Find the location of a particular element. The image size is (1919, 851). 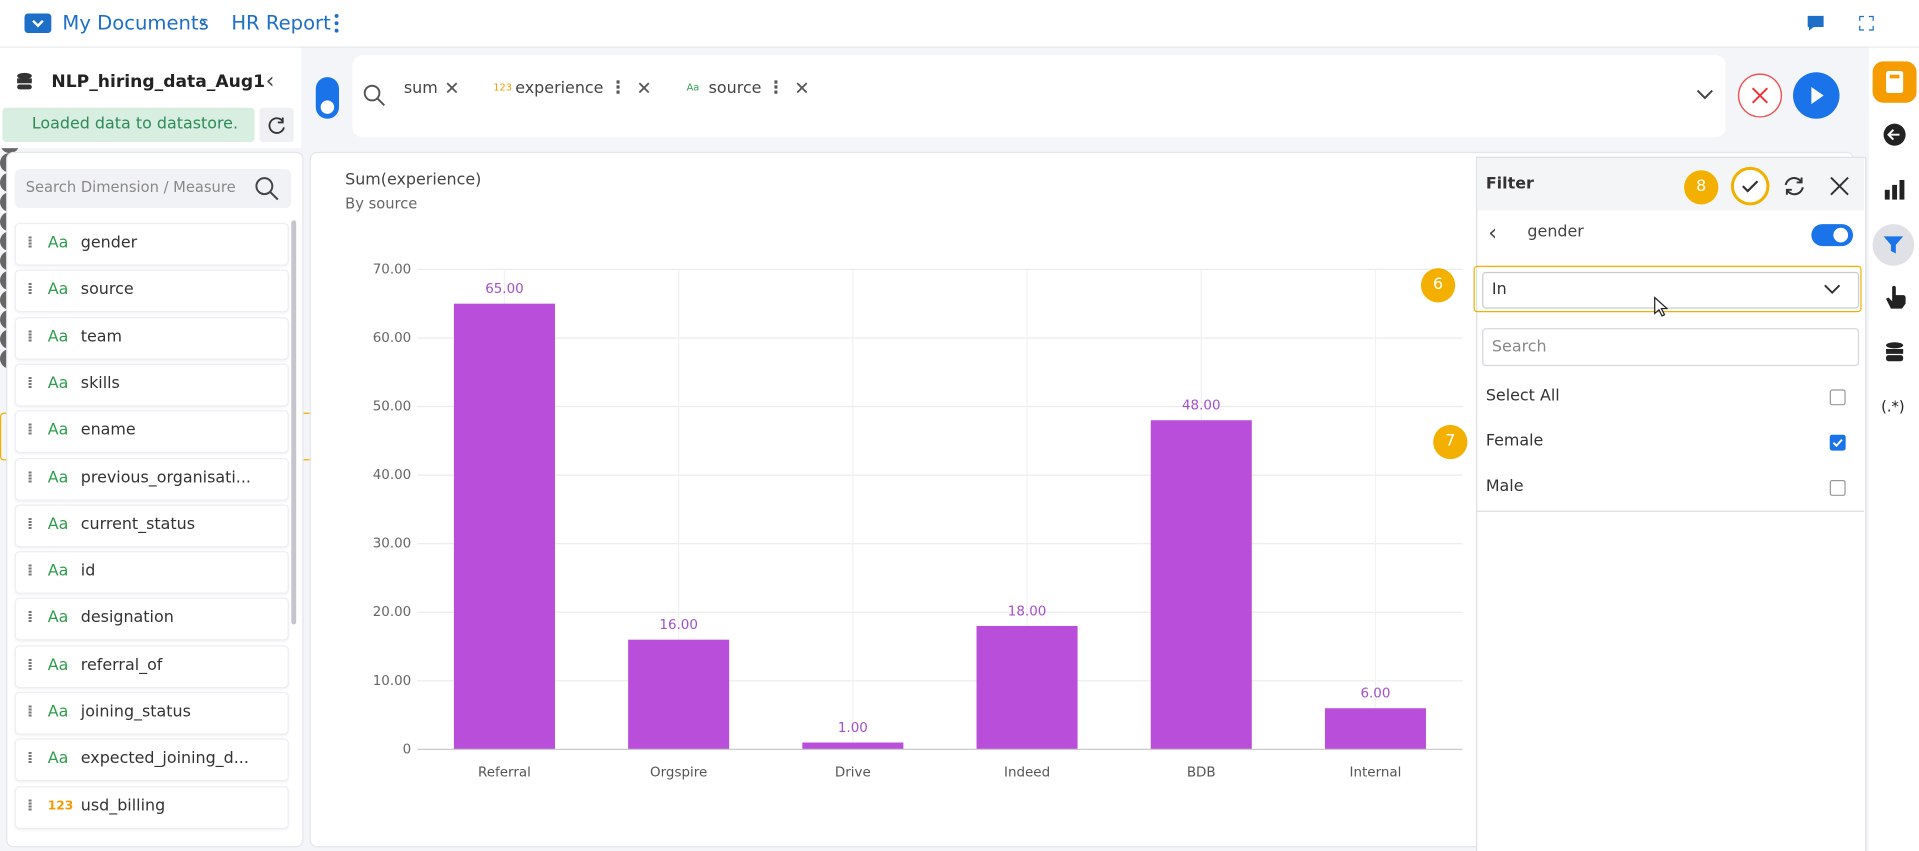

right-sidebar is located at coordinates (1893, 449).